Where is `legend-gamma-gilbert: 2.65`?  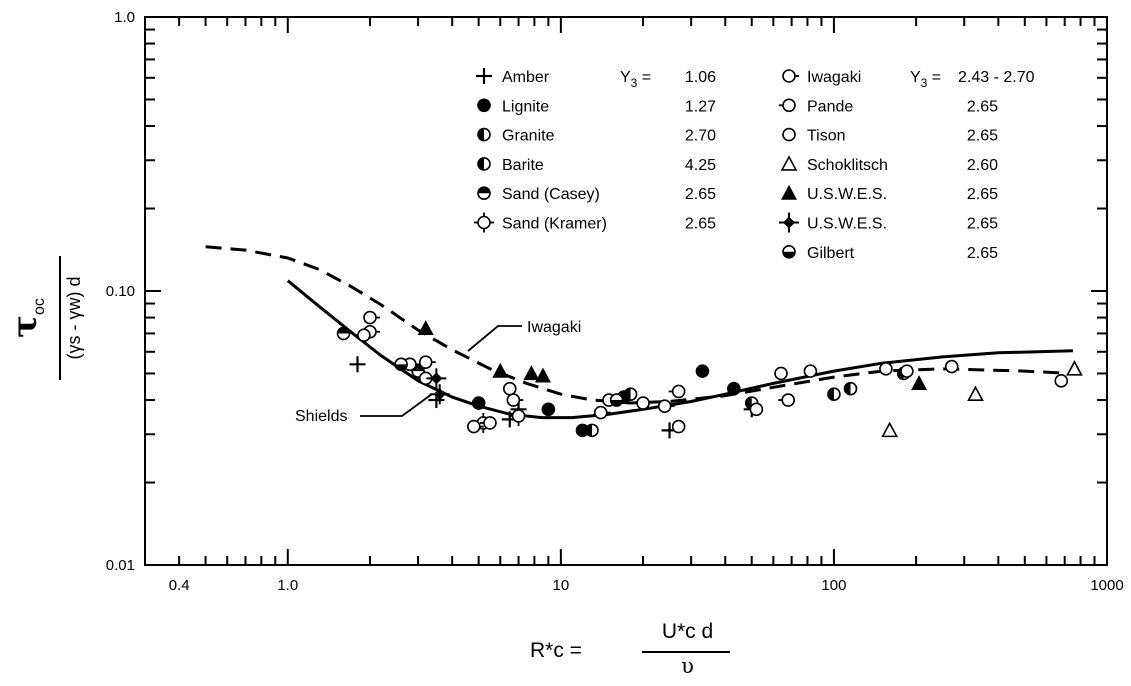
legend-gamma-gilbert: 2.65 is located at coordinates (982, 253).